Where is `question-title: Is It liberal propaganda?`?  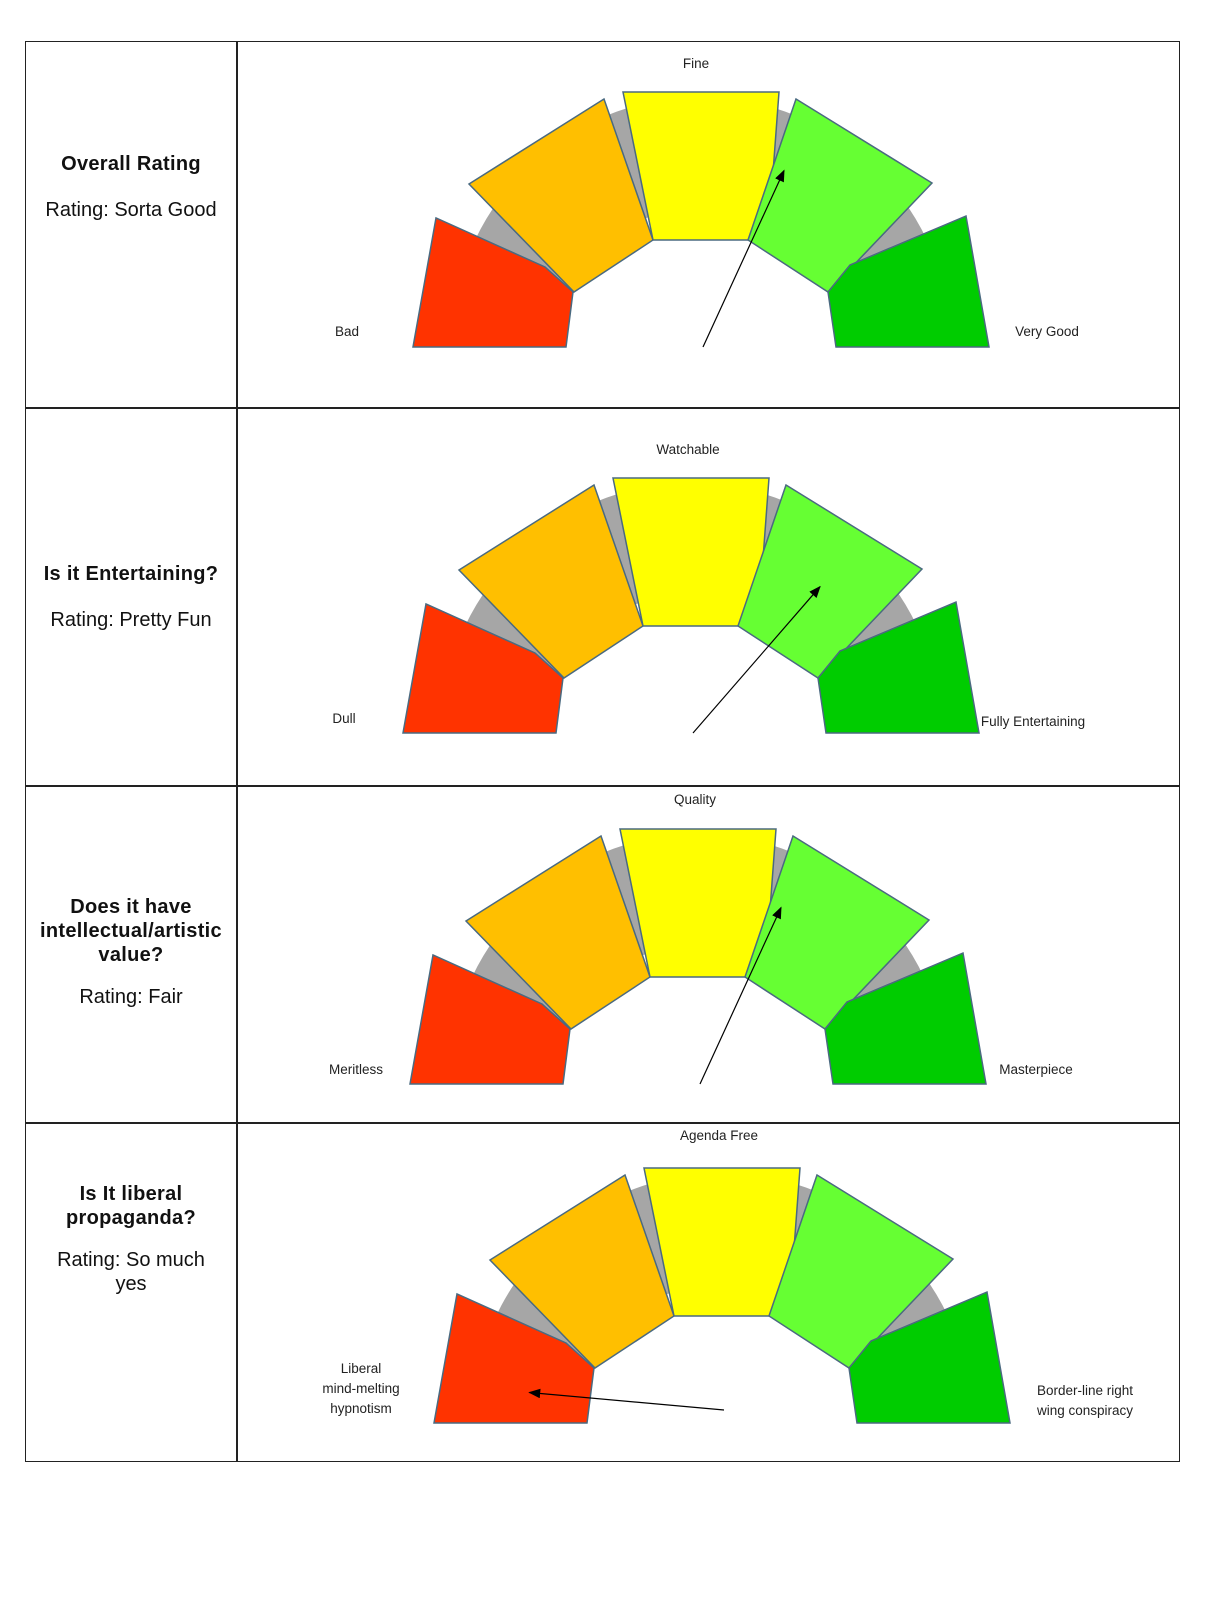 question-title: Is It liberal propaganda? is located at coordinates (131, 1206).